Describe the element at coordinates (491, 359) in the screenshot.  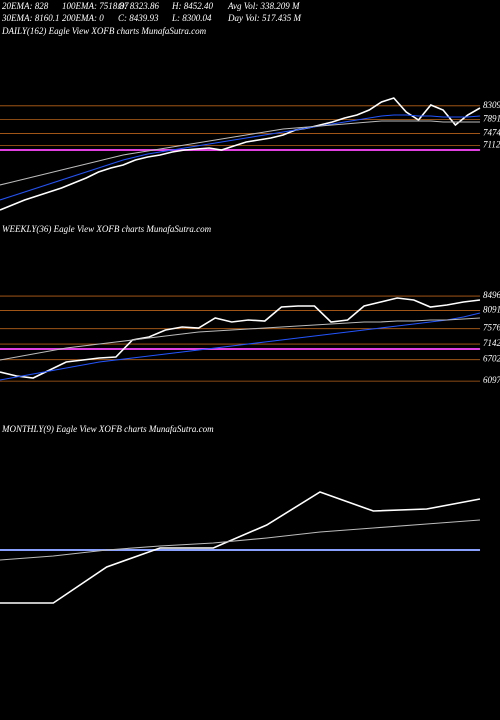
I see `y-tick-label: 6702` at that location.